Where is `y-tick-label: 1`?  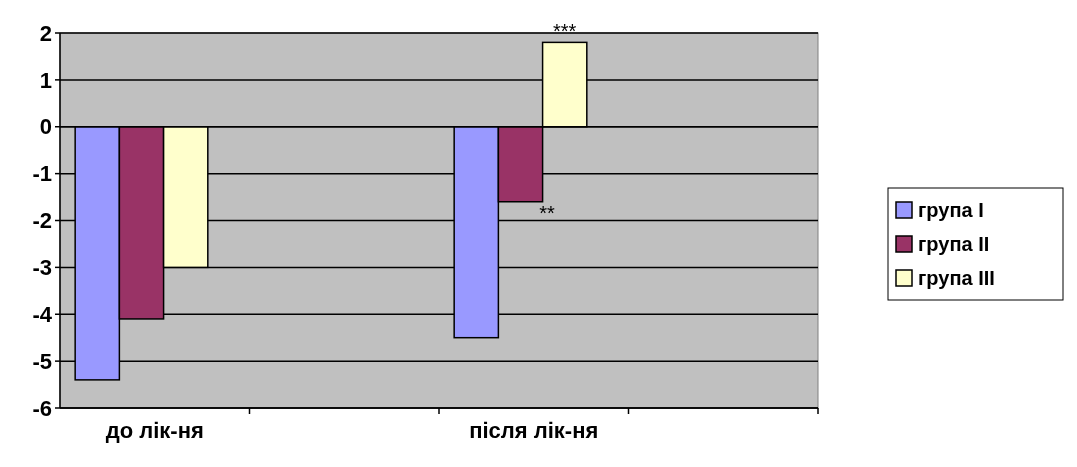
y-tick-label: 1 is located at coordinates (45, 80).